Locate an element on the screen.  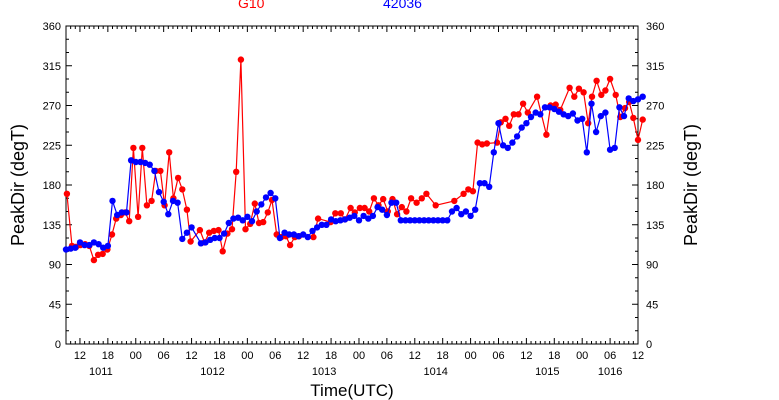
y-axis-label-right: PeakDir (degT) is located at coordinates (691, 185).